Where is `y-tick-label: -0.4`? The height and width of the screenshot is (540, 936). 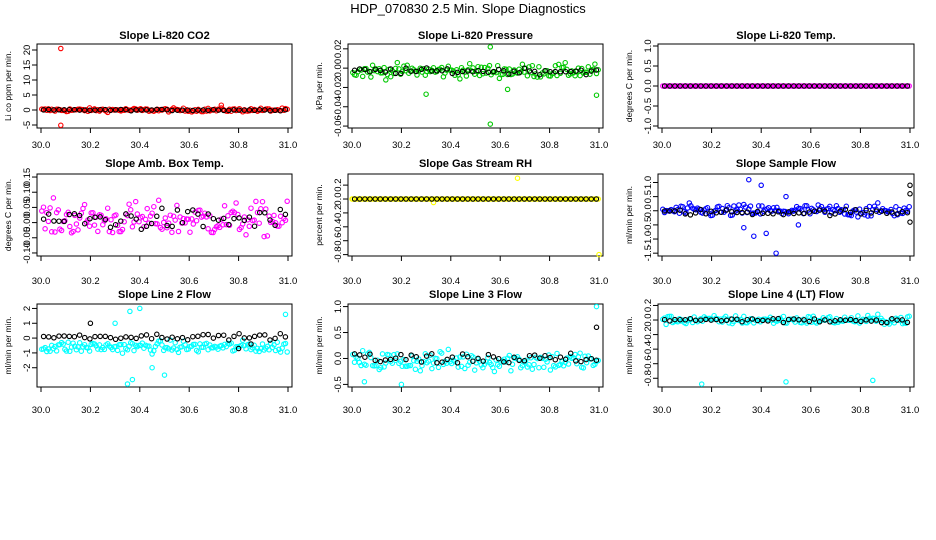 y-tick-label: -0.4 is located at coordinates (338, 227).